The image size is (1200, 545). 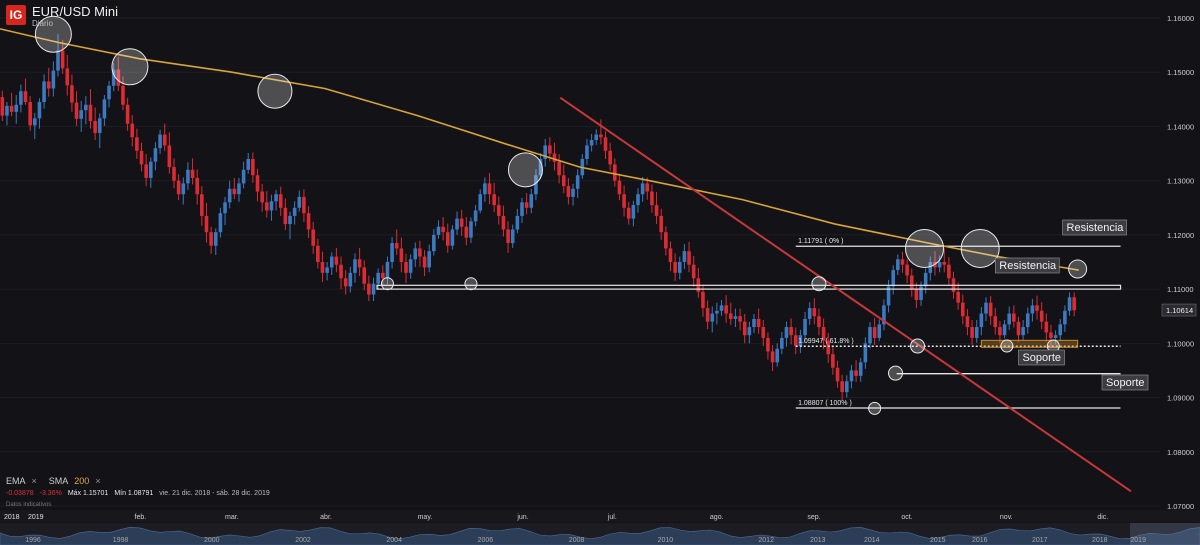 What do you see at coordinates (1180, 506) in the screenshot?
I see `y-tick-label: 1.07000` at bounding box center [1180, 506].